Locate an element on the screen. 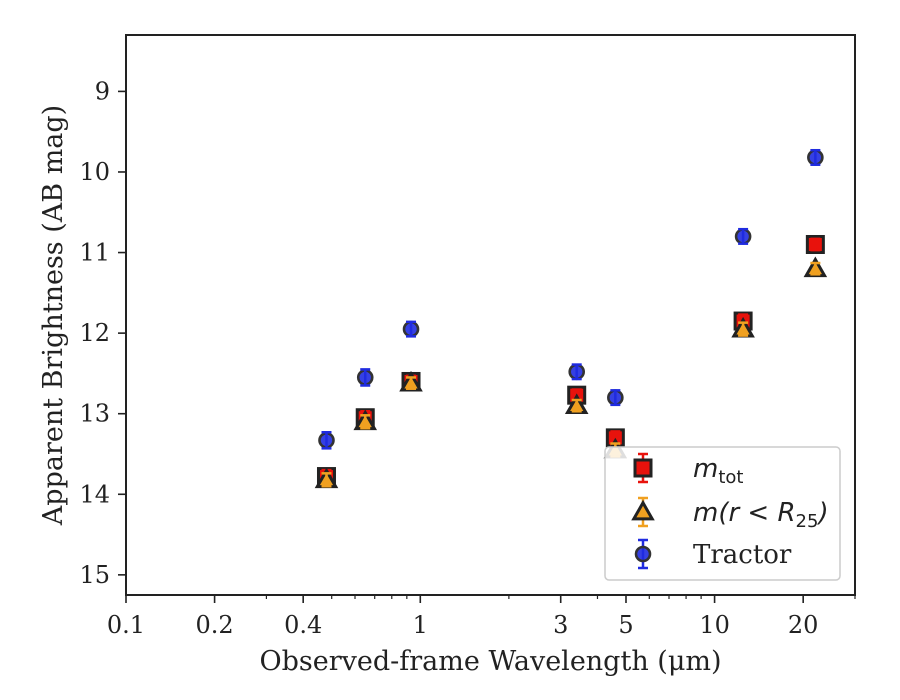  x-tick-label: 0.2 is located at coordinates (215, 625).